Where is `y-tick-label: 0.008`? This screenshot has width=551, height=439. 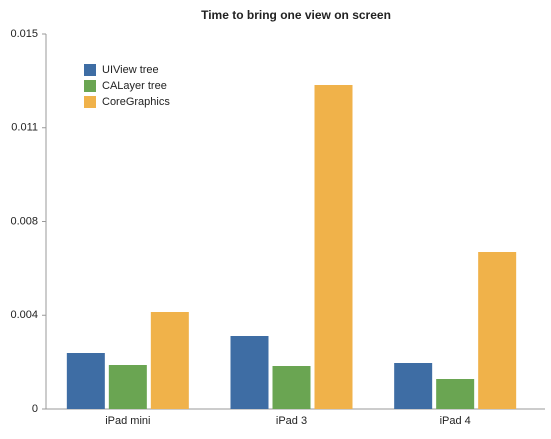 y-tick-label: 0.008 is located at coordinates (24, 221).